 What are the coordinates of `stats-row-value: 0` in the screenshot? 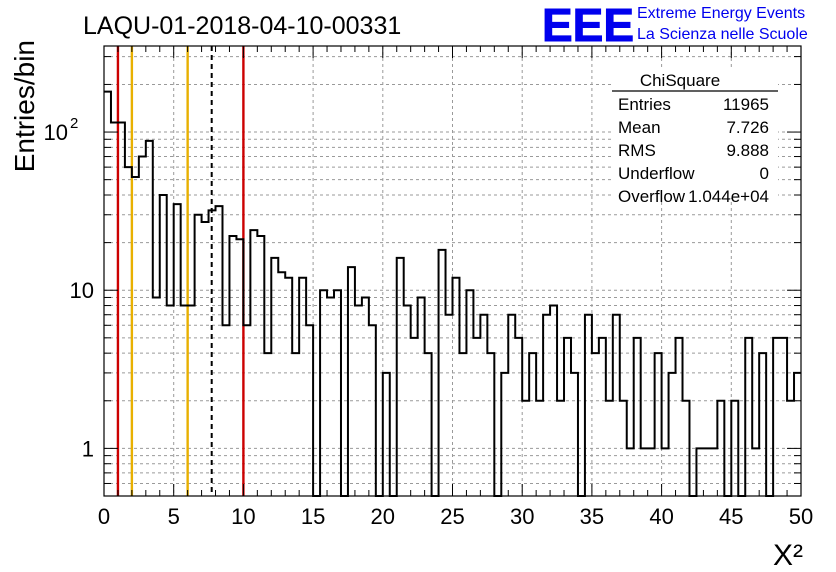 It's located at (764, 173).